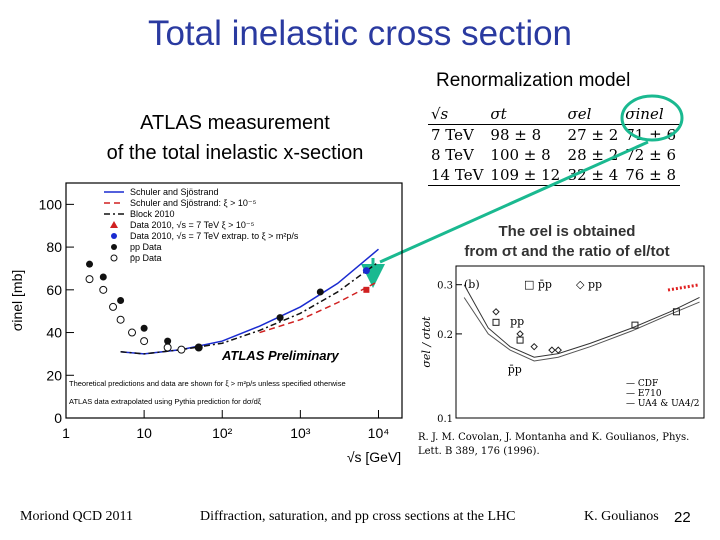  What do you see at coordinates (567, 231) in the screenshot?
I see `el-note-line1: The σel is obtained` at bounding box center [567, 231].